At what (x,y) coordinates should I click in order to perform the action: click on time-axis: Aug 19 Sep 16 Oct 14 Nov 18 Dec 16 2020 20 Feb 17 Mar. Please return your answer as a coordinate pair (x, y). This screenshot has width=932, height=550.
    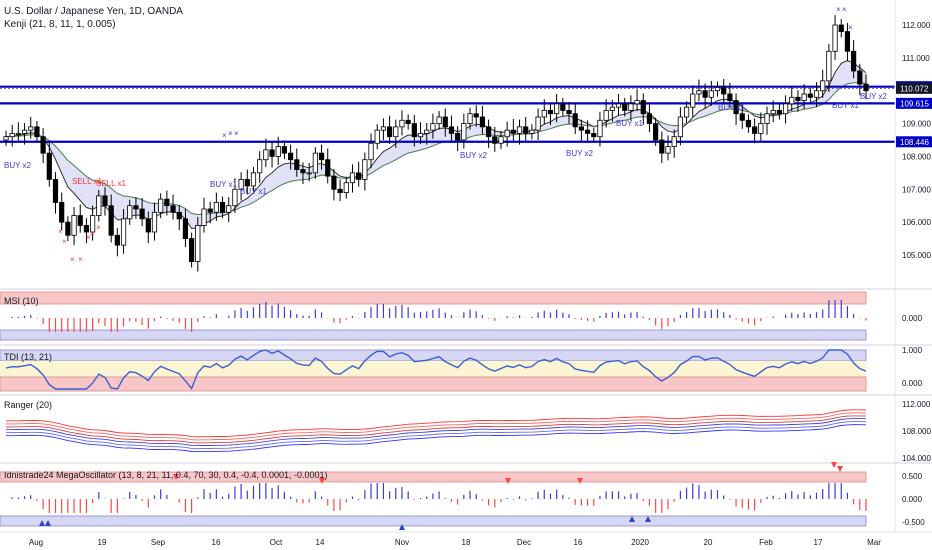
    Looking at the image, I should click on (466, 539).